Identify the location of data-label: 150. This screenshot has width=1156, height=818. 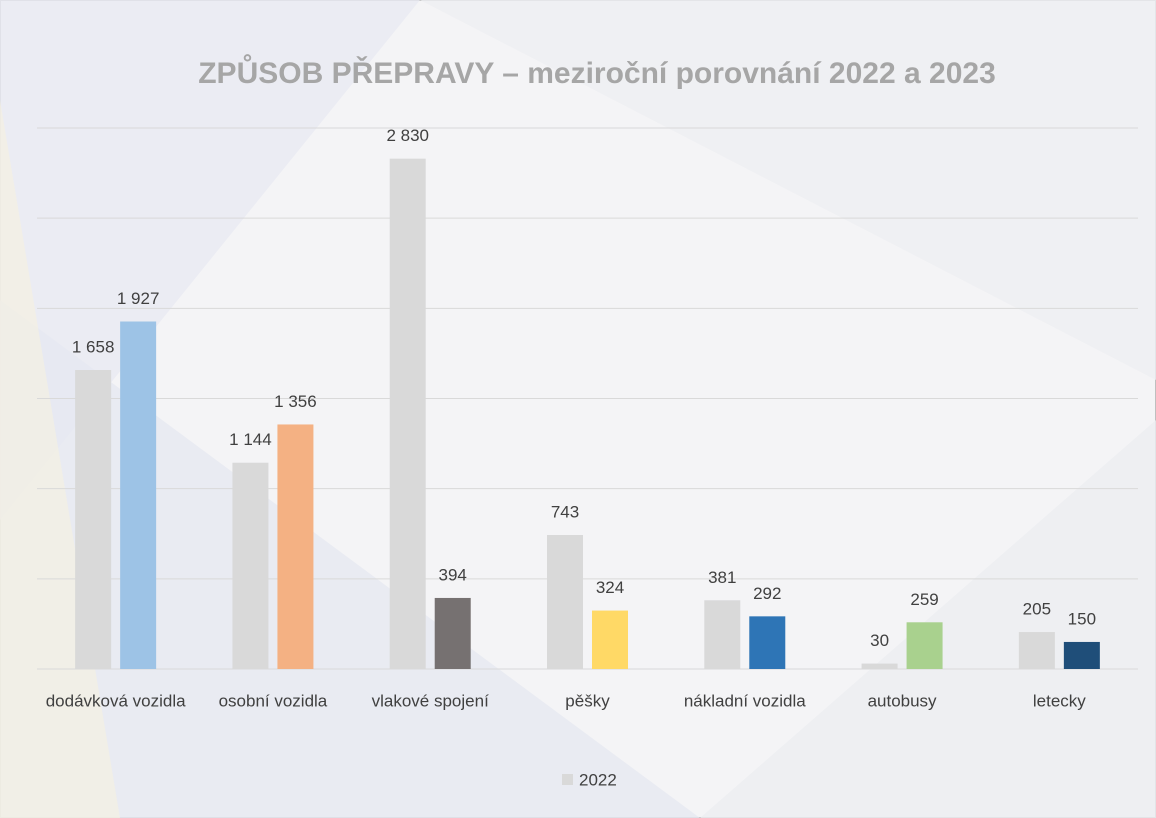
(1082, 618).